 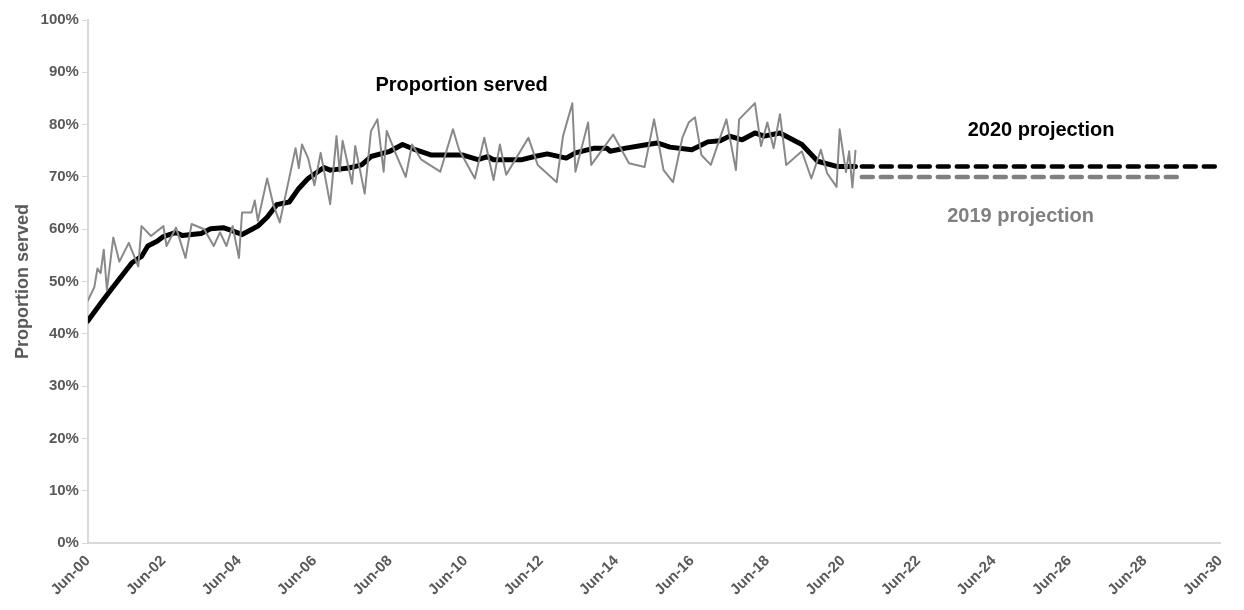 I want to click on series-label: 2020 projection, so click(x=1041, y=128).